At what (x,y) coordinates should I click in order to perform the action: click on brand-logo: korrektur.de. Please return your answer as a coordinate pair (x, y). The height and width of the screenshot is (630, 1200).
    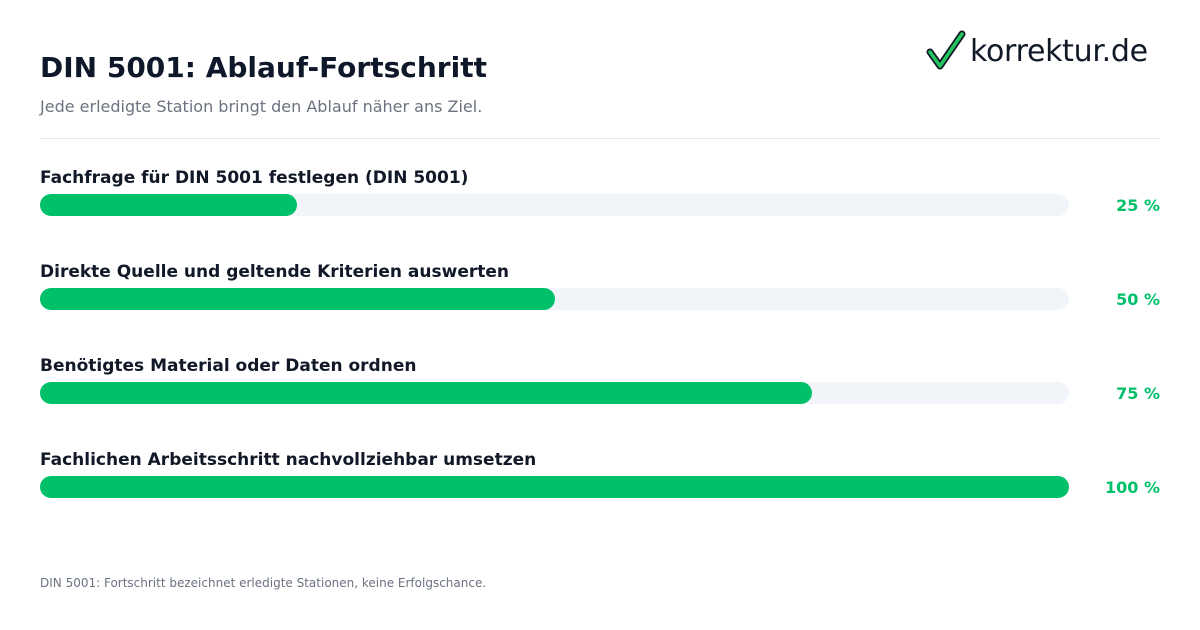
    Looking at the image, I should click on (1046, 52).